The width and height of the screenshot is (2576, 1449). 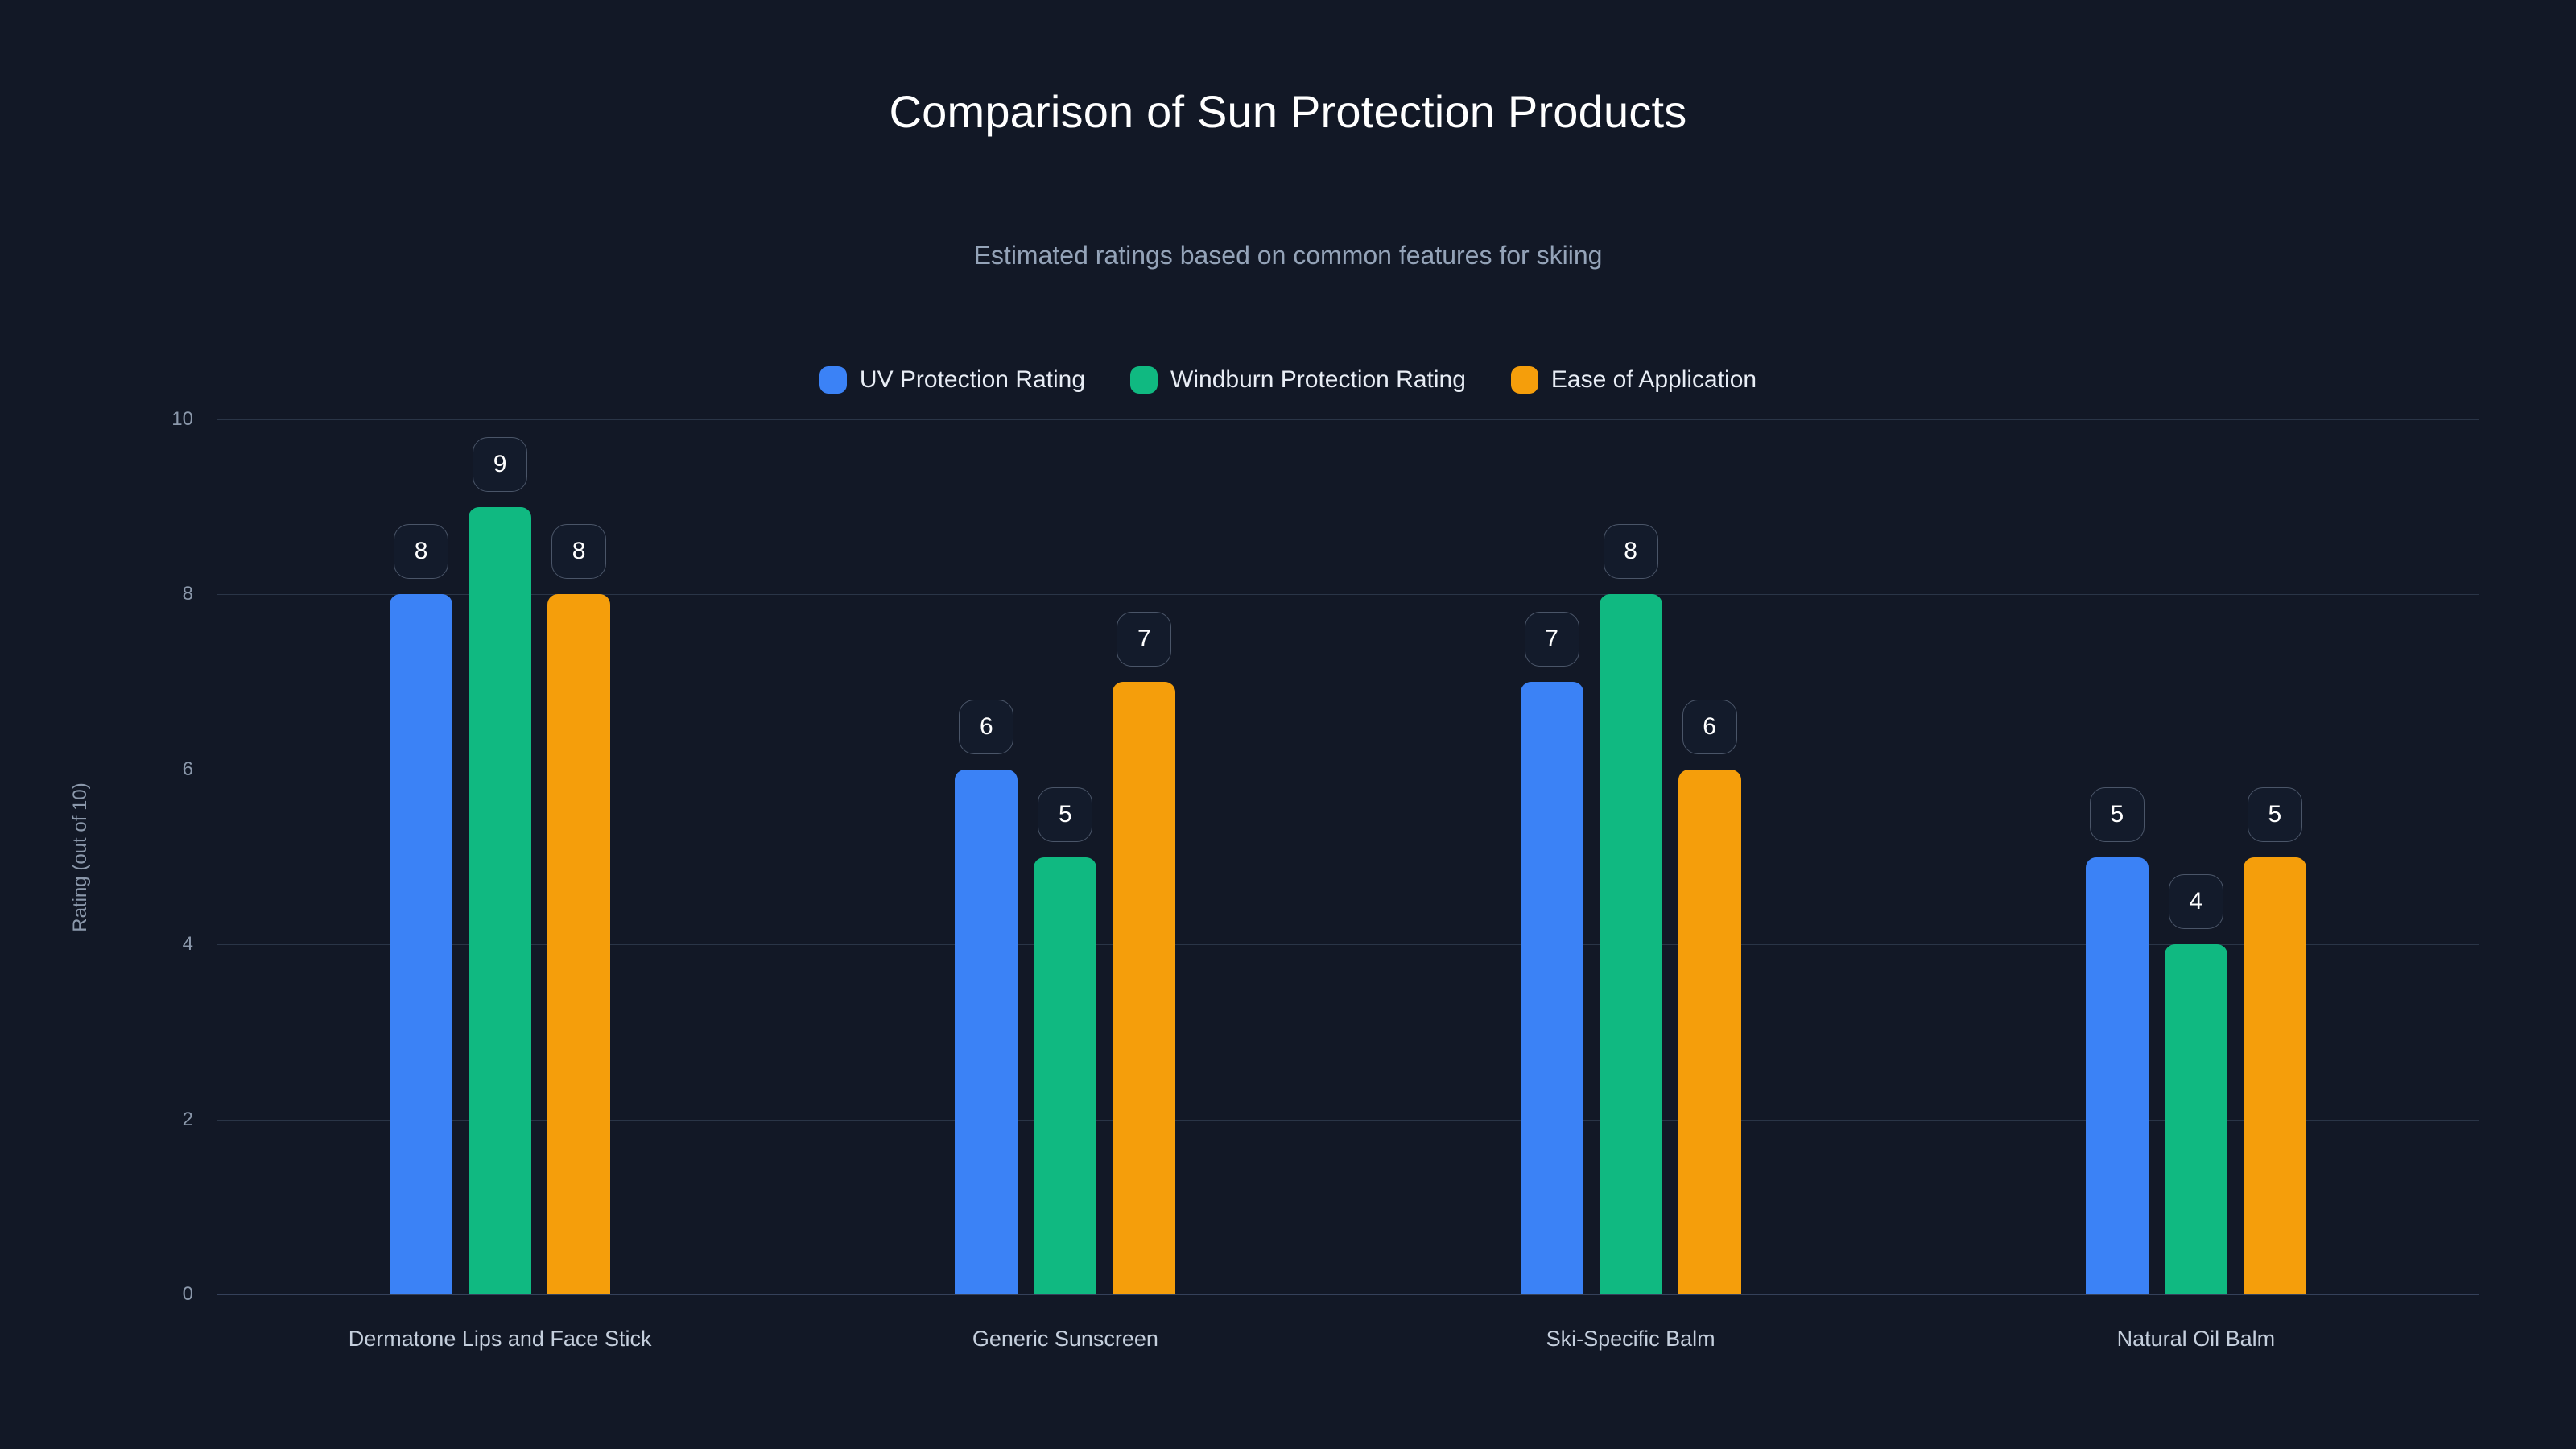 What do you see at coordinates (187, 769) in the screenshot?
I see `y-tick-label: 6` at bounding box center [187, 769].